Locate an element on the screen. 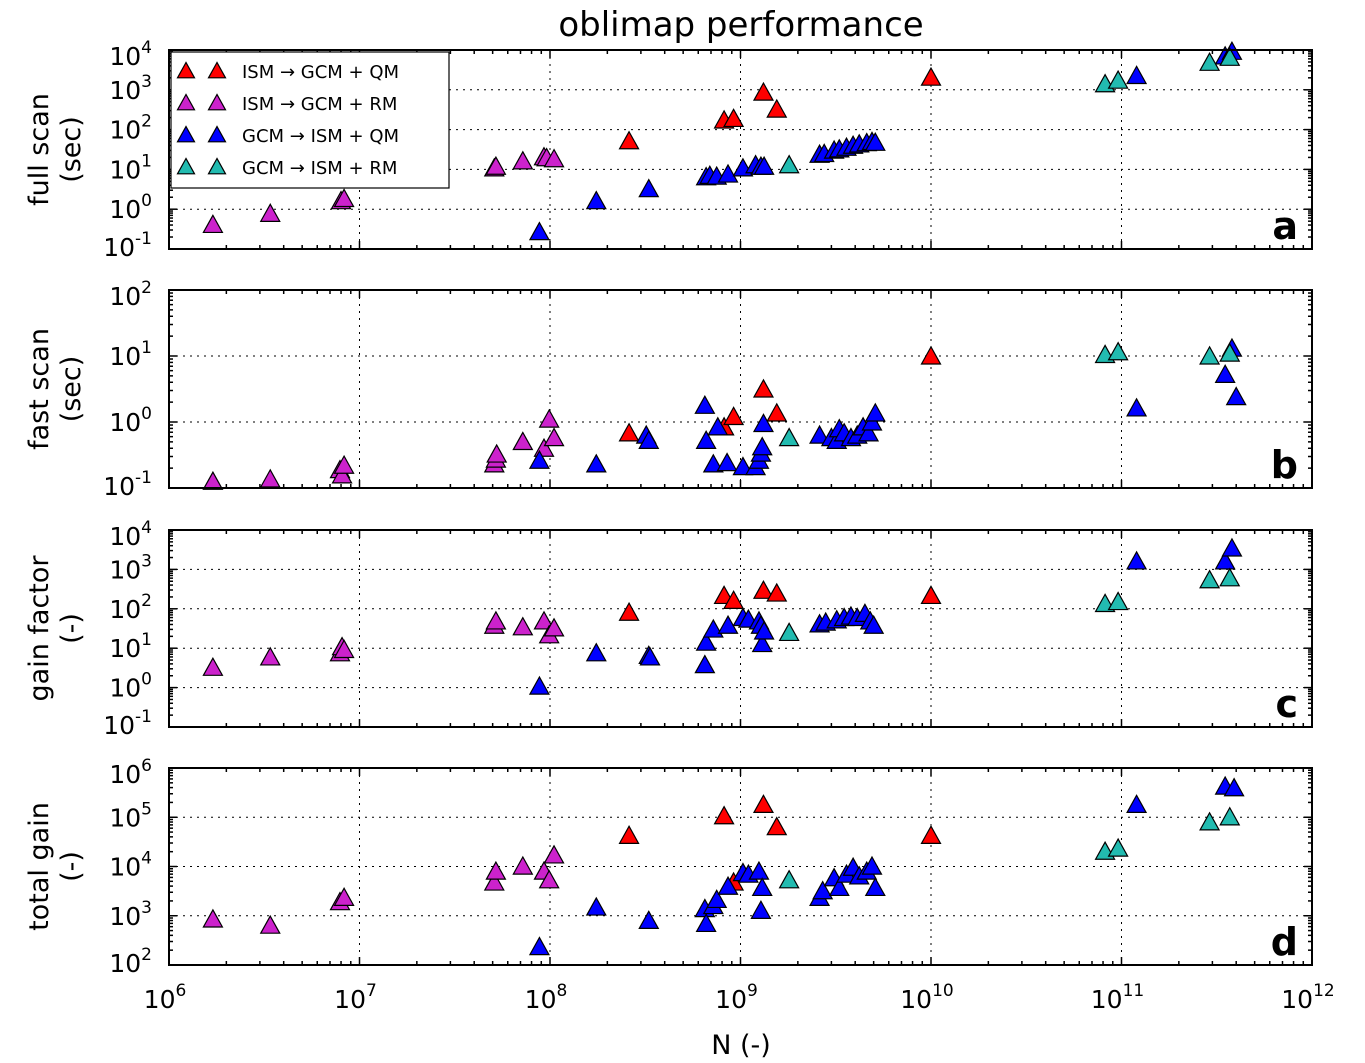 The width and height of the screenshot is (1365, 1063). panel-letter: c is located at coordinates (1286, 704).